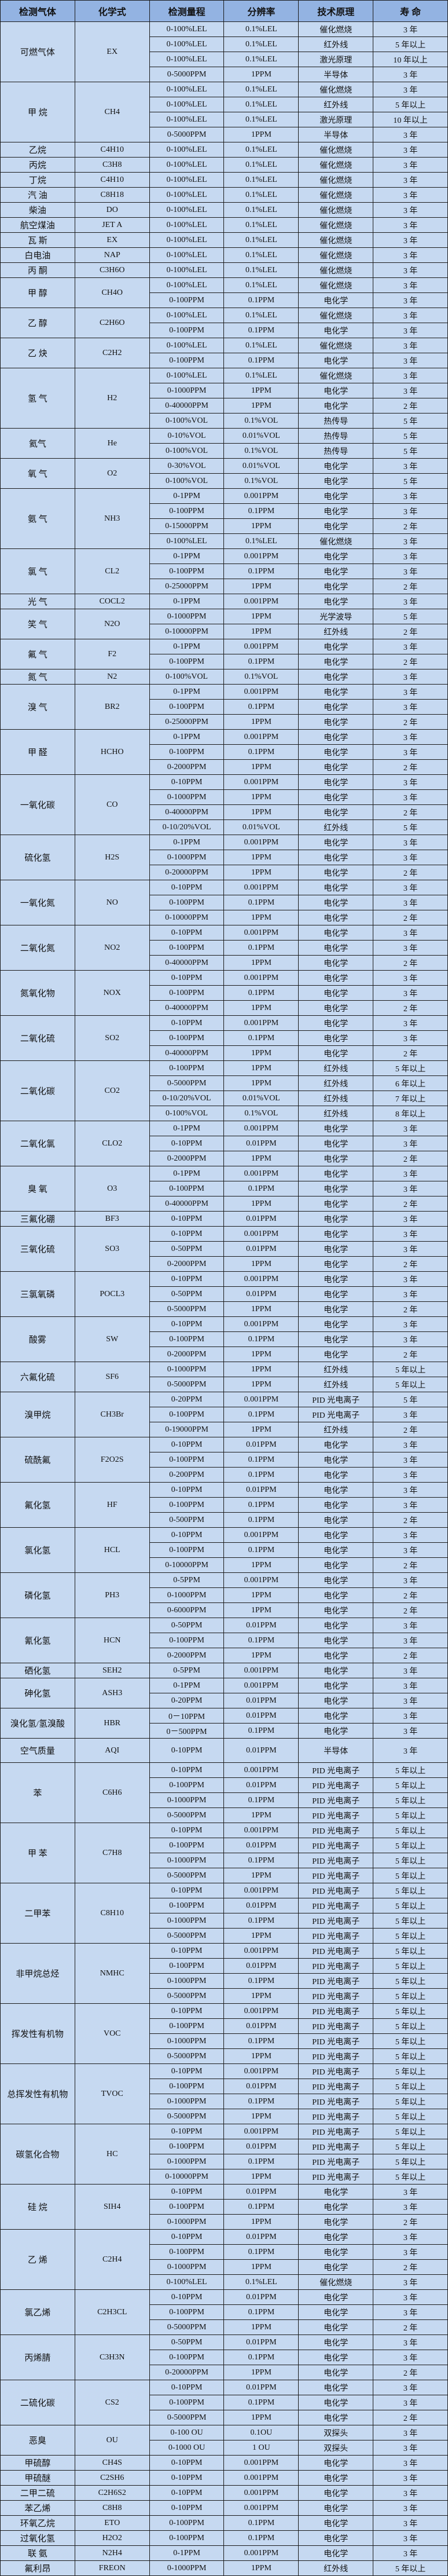 The height and width of the screenshot is (2576, 448). I want to click on range-cell: 0-2000PPM, so click(187, 1264).